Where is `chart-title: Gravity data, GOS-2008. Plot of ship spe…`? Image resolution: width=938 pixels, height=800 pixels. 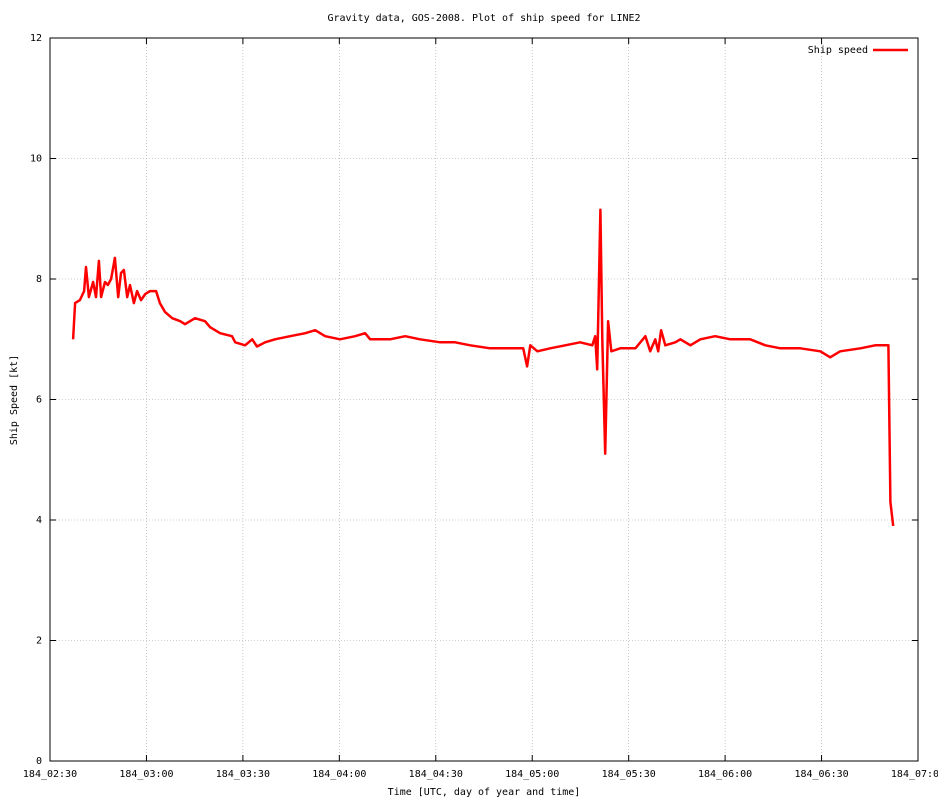
chart-title: Gravity data, GOS-2008. Plot of ship spe… is located at coordinates (483, 18).